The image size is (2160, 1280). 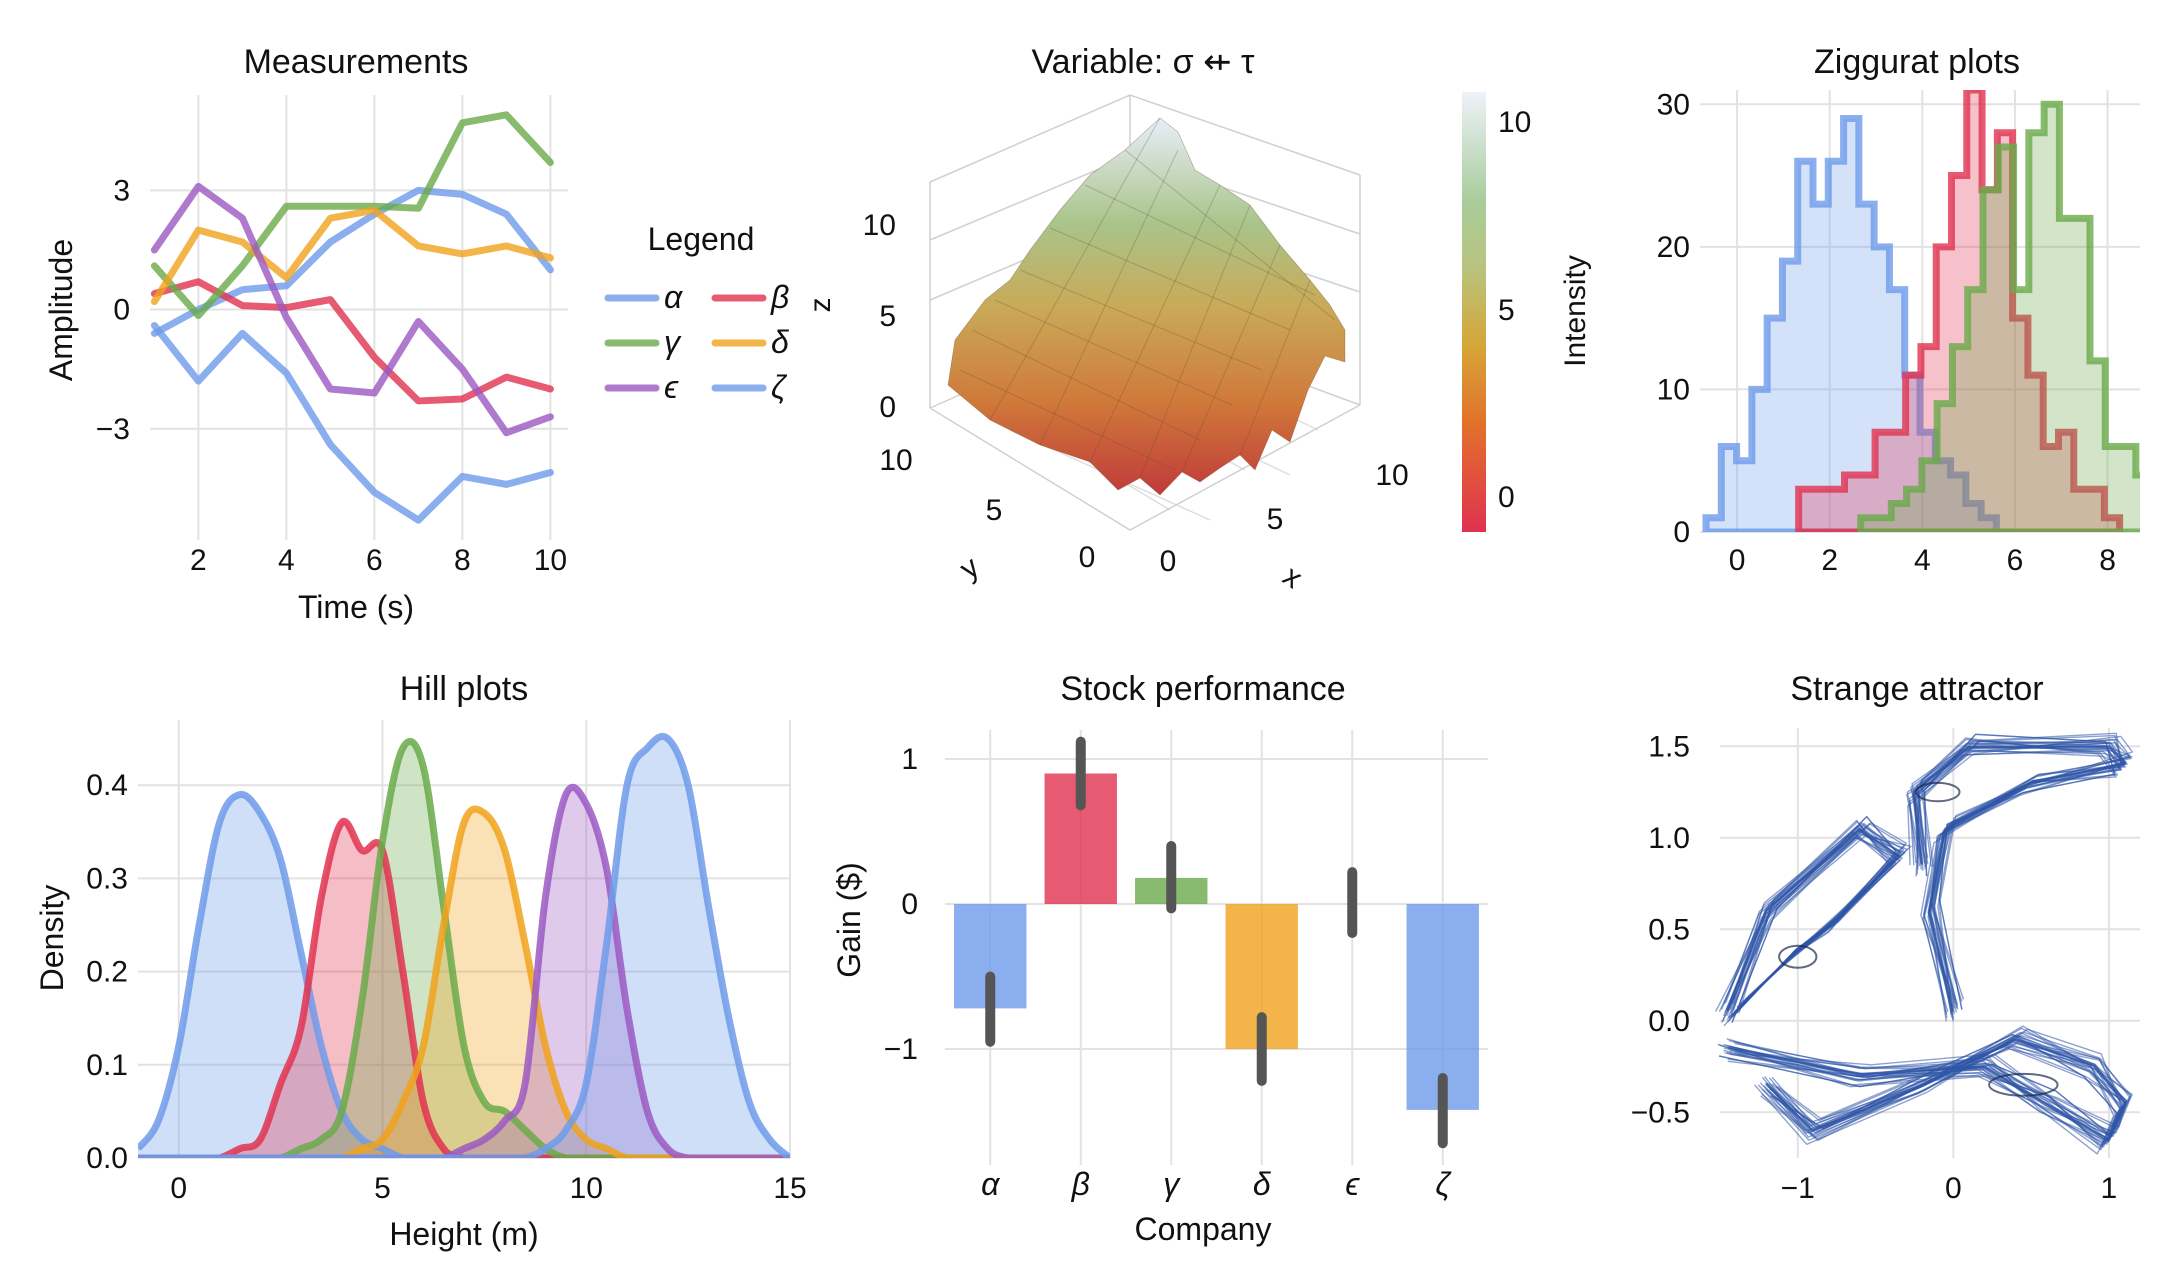 I want to click on x-tick-label: −1, so click(x=1798, y=1188).